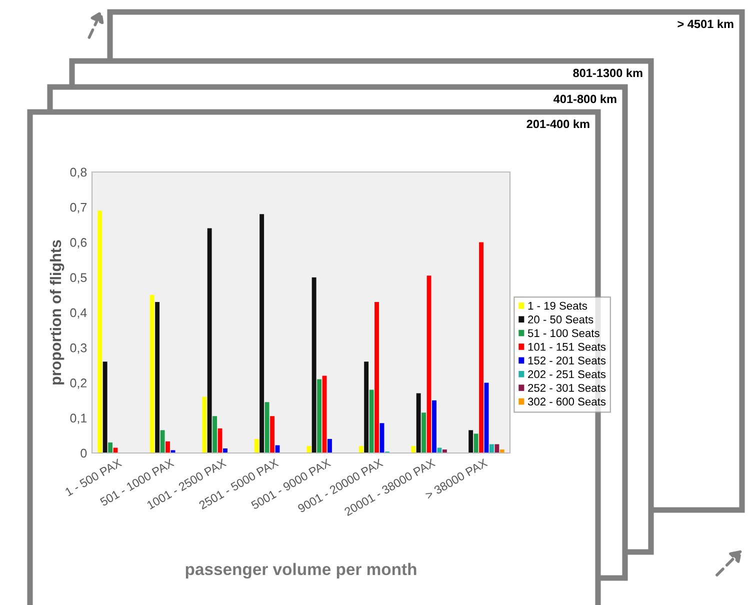 The height and width of the screenshot is (605, 749). Describe the element at coordinates (567, 402) in the screenshot. I see `legend-label: 302 - 600 Seats` at that location.